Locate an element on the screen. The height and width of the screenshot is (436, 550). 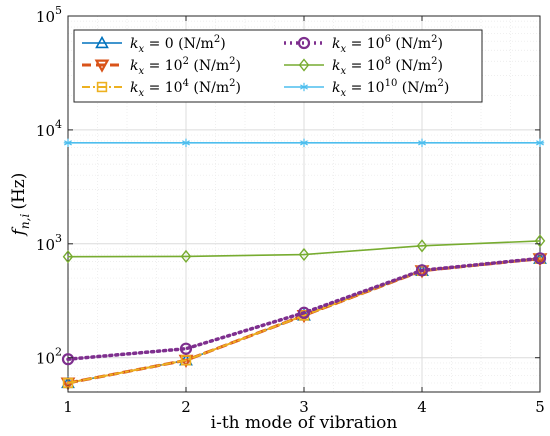
y-tick-label: 10⁵ is located at coordinates (49, 15).